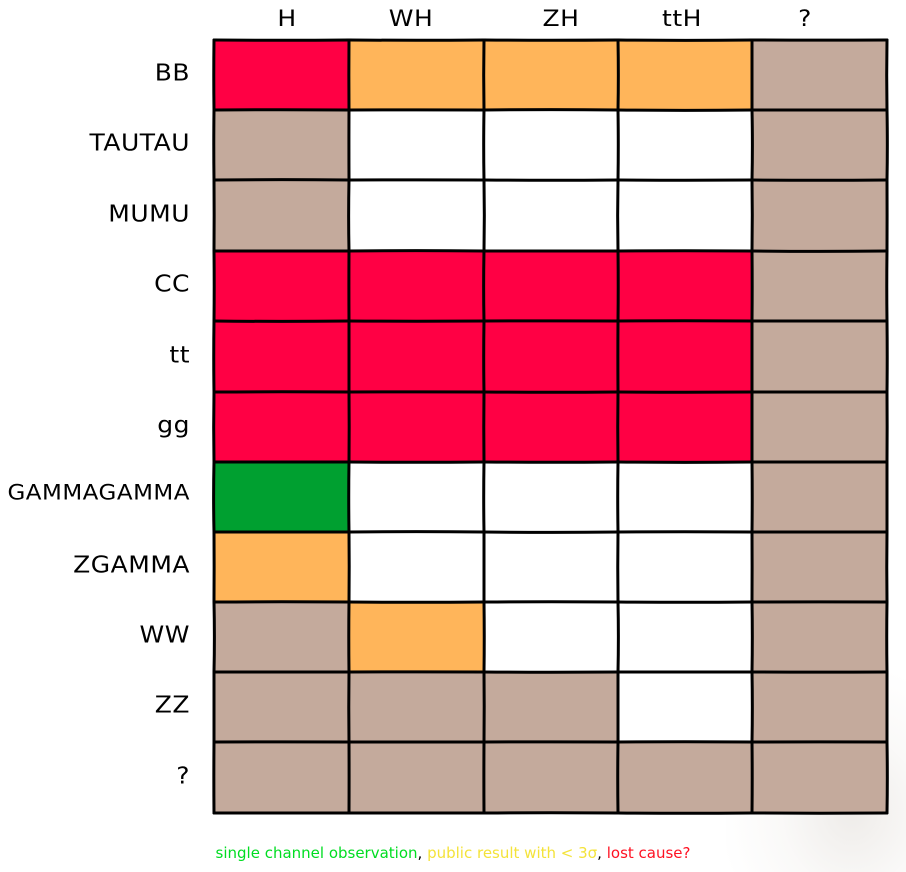 This screenshot has height=872, width=906. I want to click on cell-mumu-wh, so click(416, 215).